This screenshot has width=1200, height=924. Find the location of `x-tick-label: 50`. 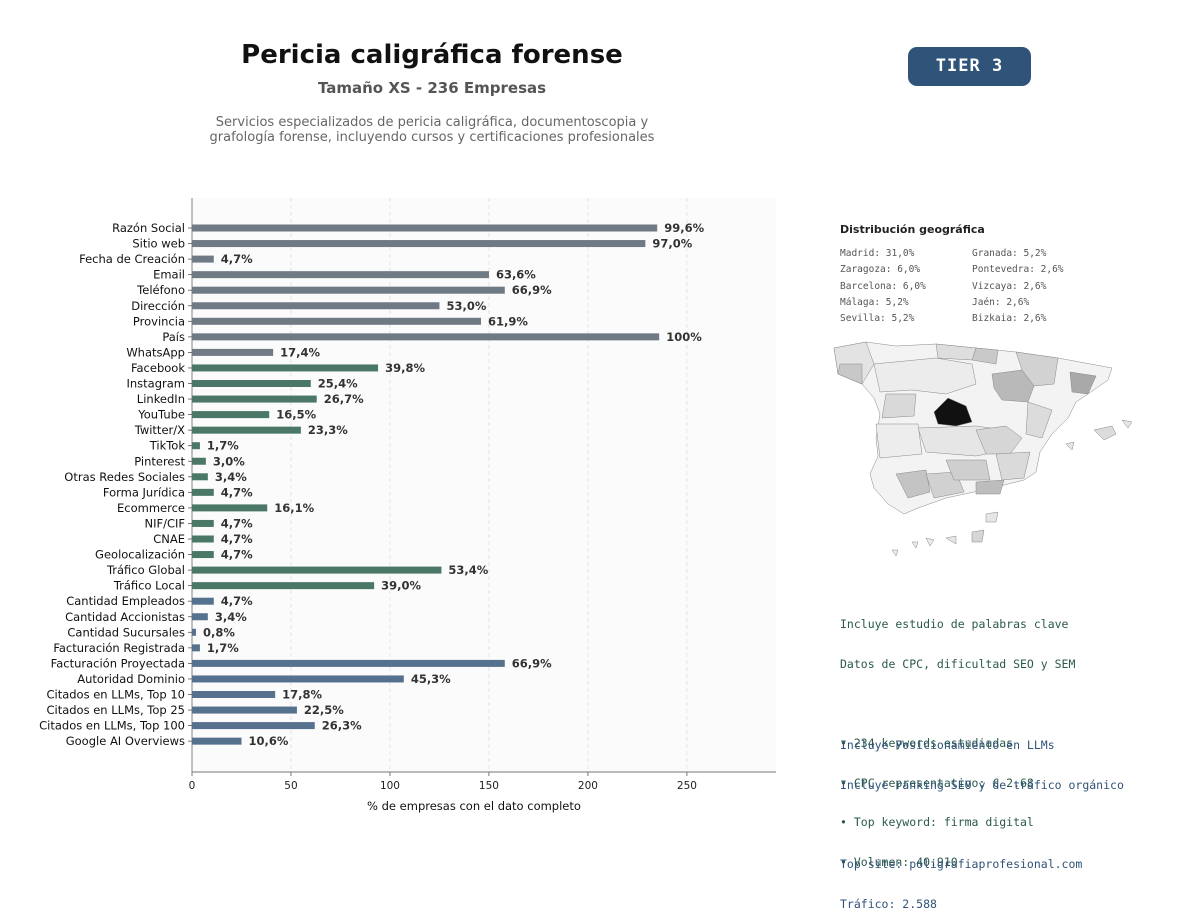

x-tick-label: 50 is located at coordinates (290, 786).